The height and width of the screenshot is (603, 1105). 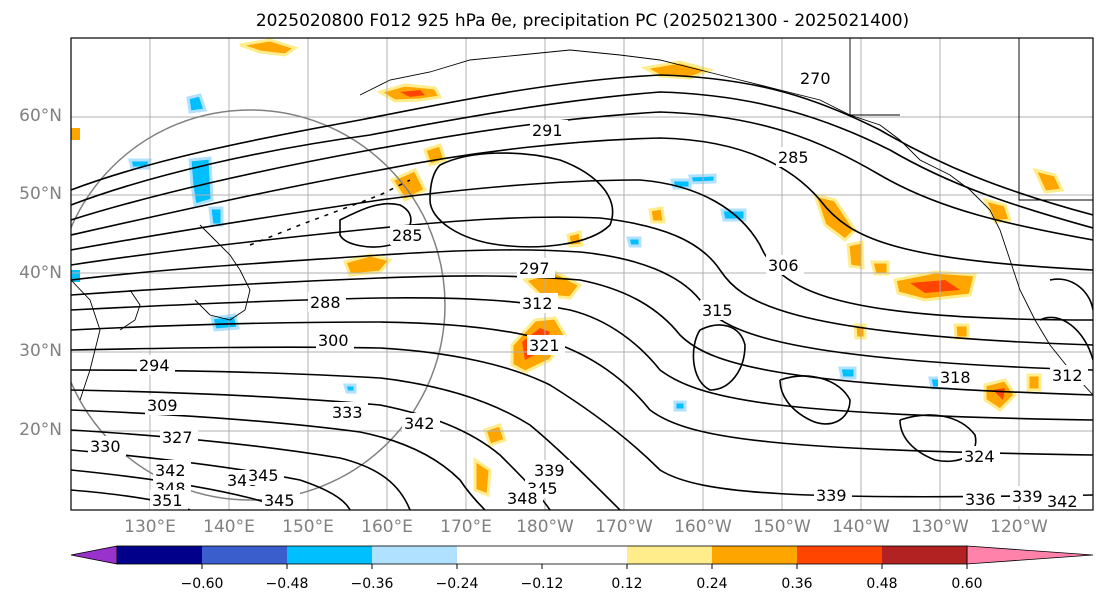 What do you see at coordinates (287, 584) in the screenshot?
I see `colorbar-tick-label: −0.48` at bounding box center [287, 584].